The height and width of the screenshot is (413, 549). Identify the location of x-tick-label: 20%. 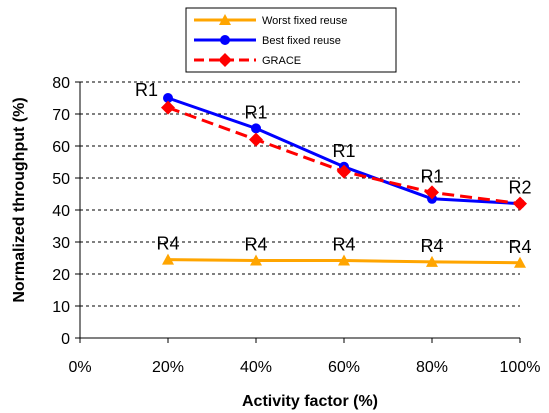
(168, 367).